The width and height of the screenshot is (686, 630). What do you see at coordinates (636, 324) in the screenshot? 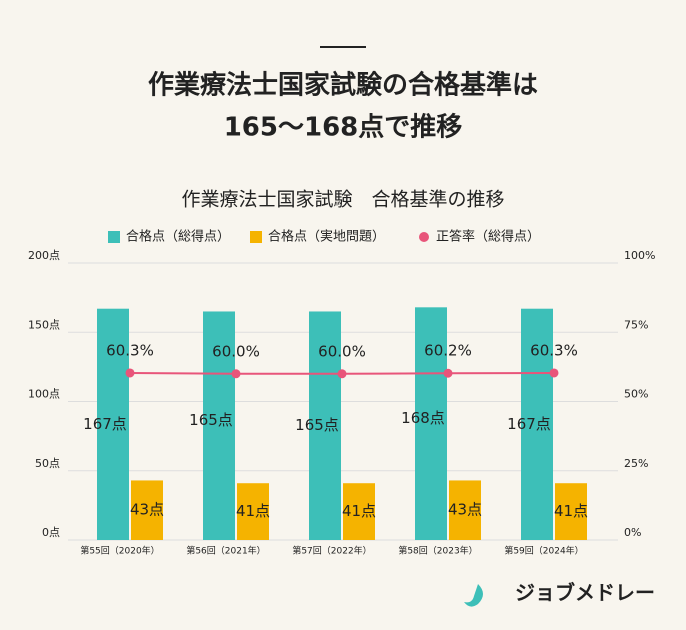
I see `y2-tick-label: 75%` at bounding box center [636, 324].